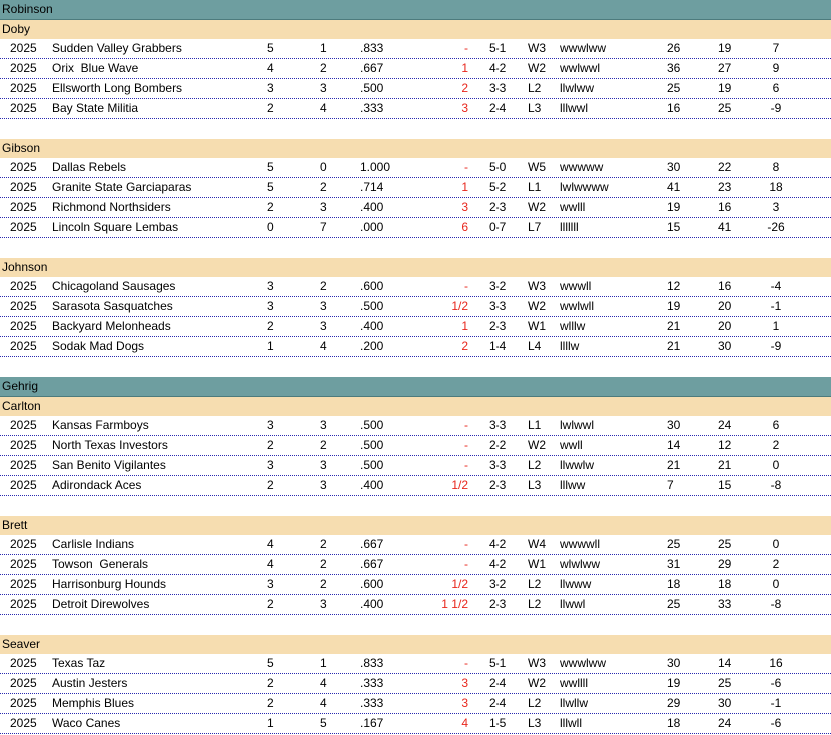 This screenshot has height=735, width=831. I want to click on runs-scored-cell: 18, so click(674, 584).